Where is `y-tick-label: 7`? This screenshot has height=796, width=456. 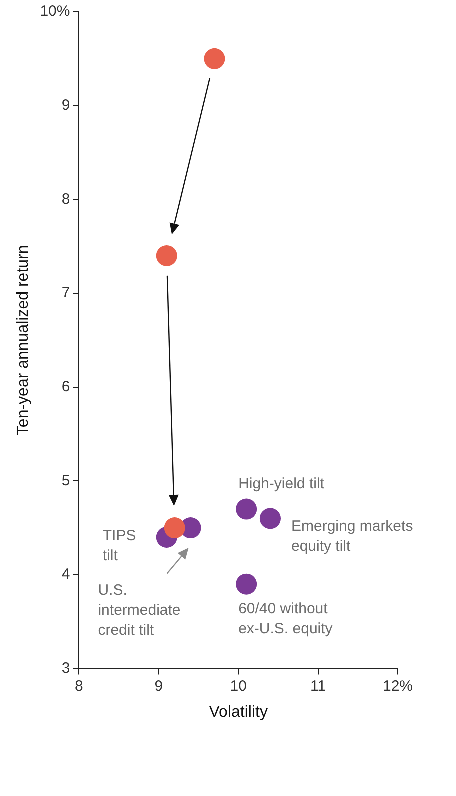
y-tick-label: 7 is located at coordinates (66, 293).